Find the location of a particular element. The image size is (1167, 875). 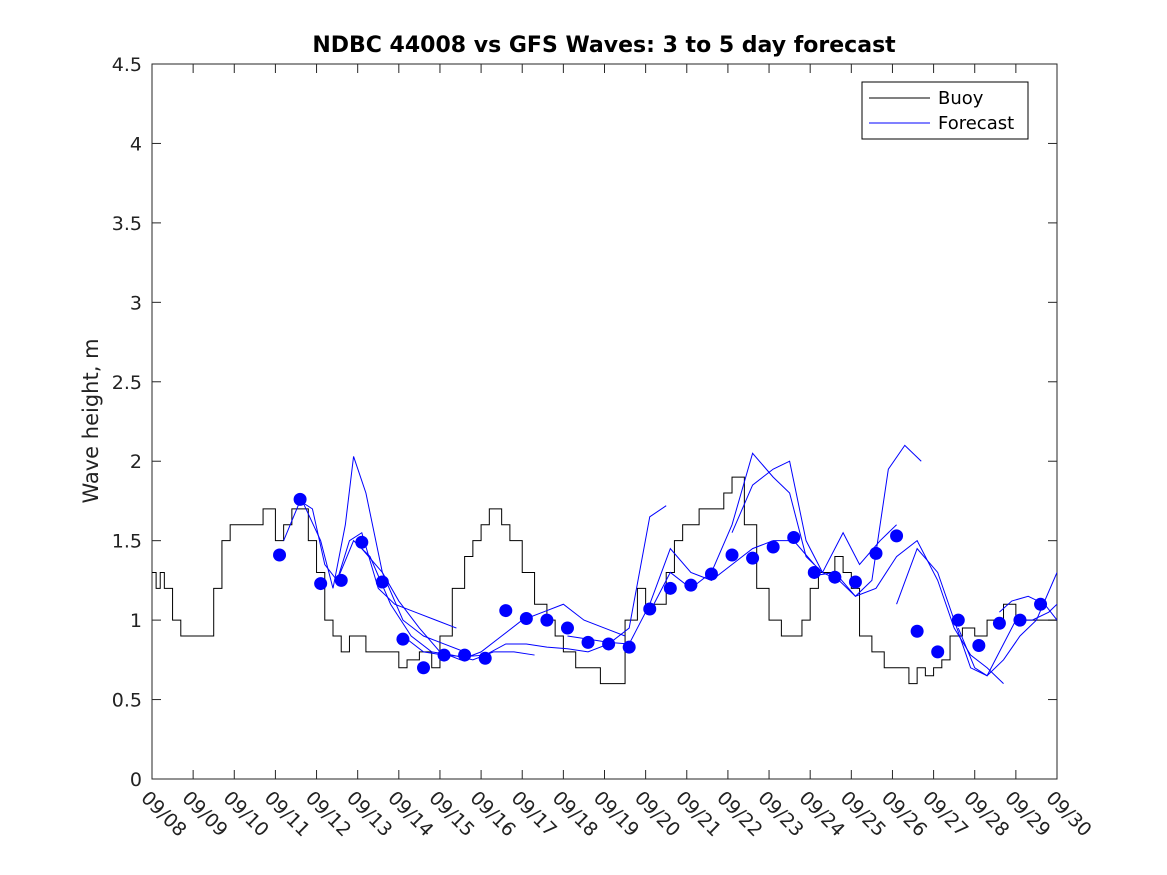

legend-forecast-label: Forecast is located at coordinates (976, 123).